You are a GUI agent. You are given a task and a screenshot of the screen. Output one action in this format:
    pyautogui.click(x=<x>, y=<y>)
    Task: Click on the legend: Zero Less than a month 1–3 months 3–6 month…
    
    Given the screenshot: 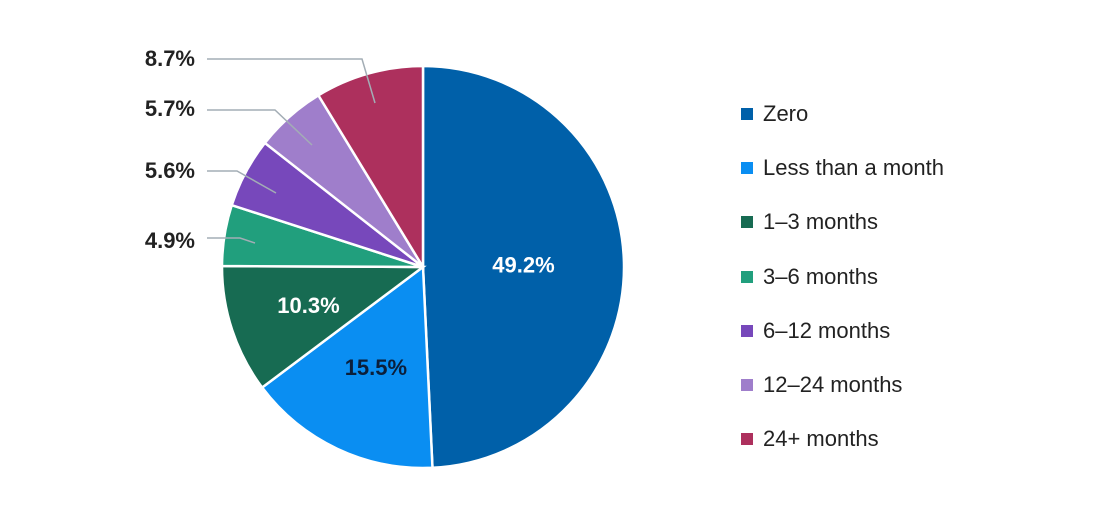 What is the action you would take?
    pyautogui.click(x=842, y=276)
    